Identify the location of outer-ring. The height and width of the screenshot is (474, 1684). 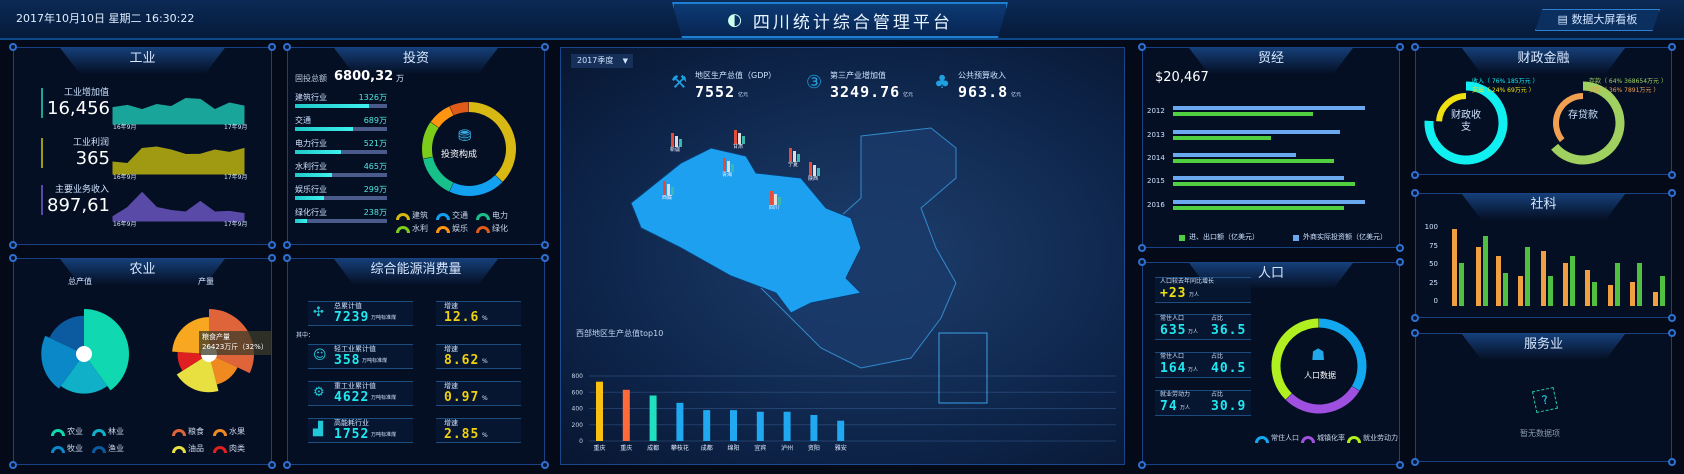
(1466, 123).